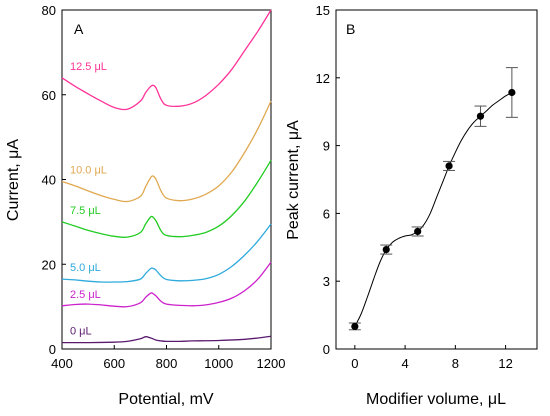 Image resolution: width=550 pixels, height=416 pixels. What do you see at coordinates (350, 29) in the screenshot?
I see `panel-b-label: B` at bounding box center [350, 29].